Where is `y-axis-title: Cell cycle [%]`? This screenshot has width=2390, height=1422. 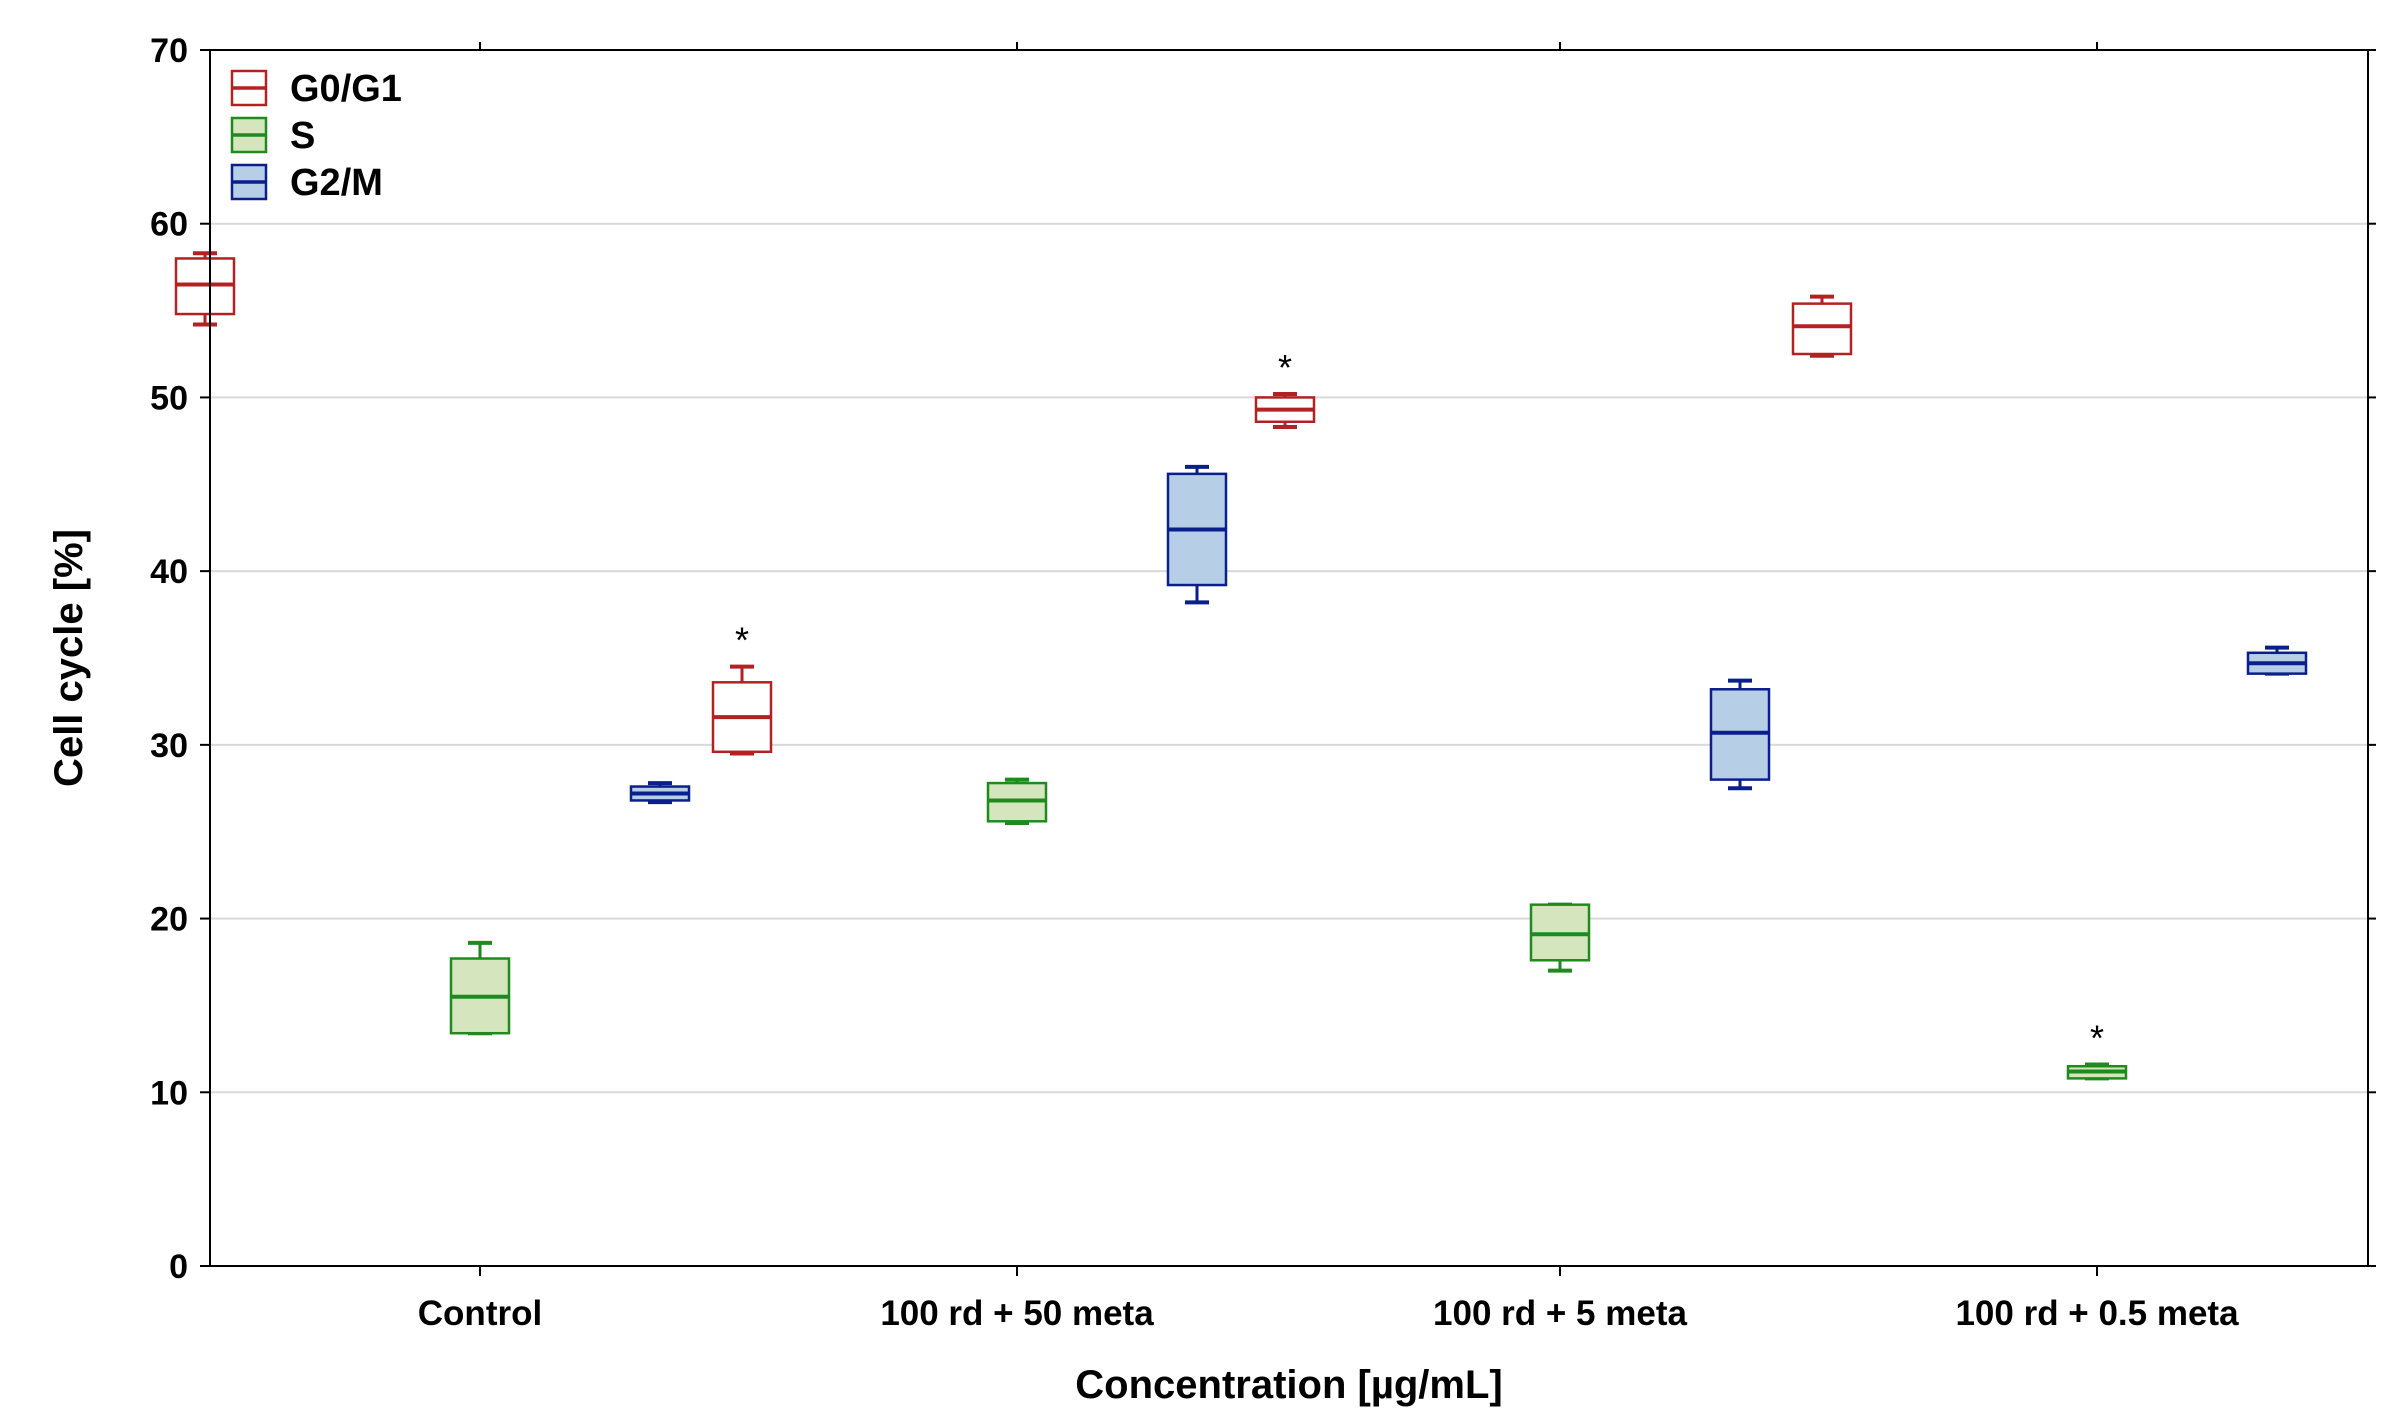 y-axis-title: Cell cycle [%] is located at coordinates (69, 658).